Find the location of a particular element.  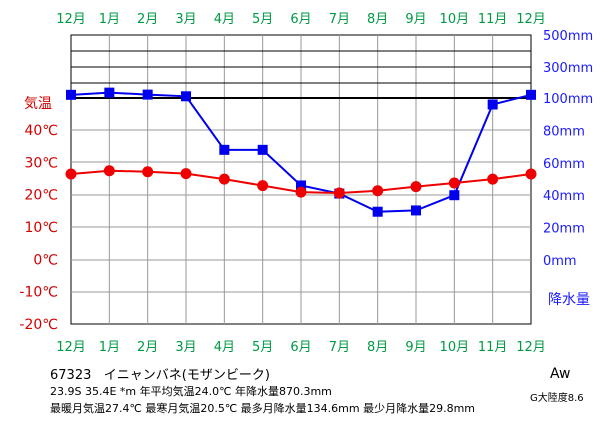

temperature-tick-label: -10℃ is located at coordinates (38, 293).